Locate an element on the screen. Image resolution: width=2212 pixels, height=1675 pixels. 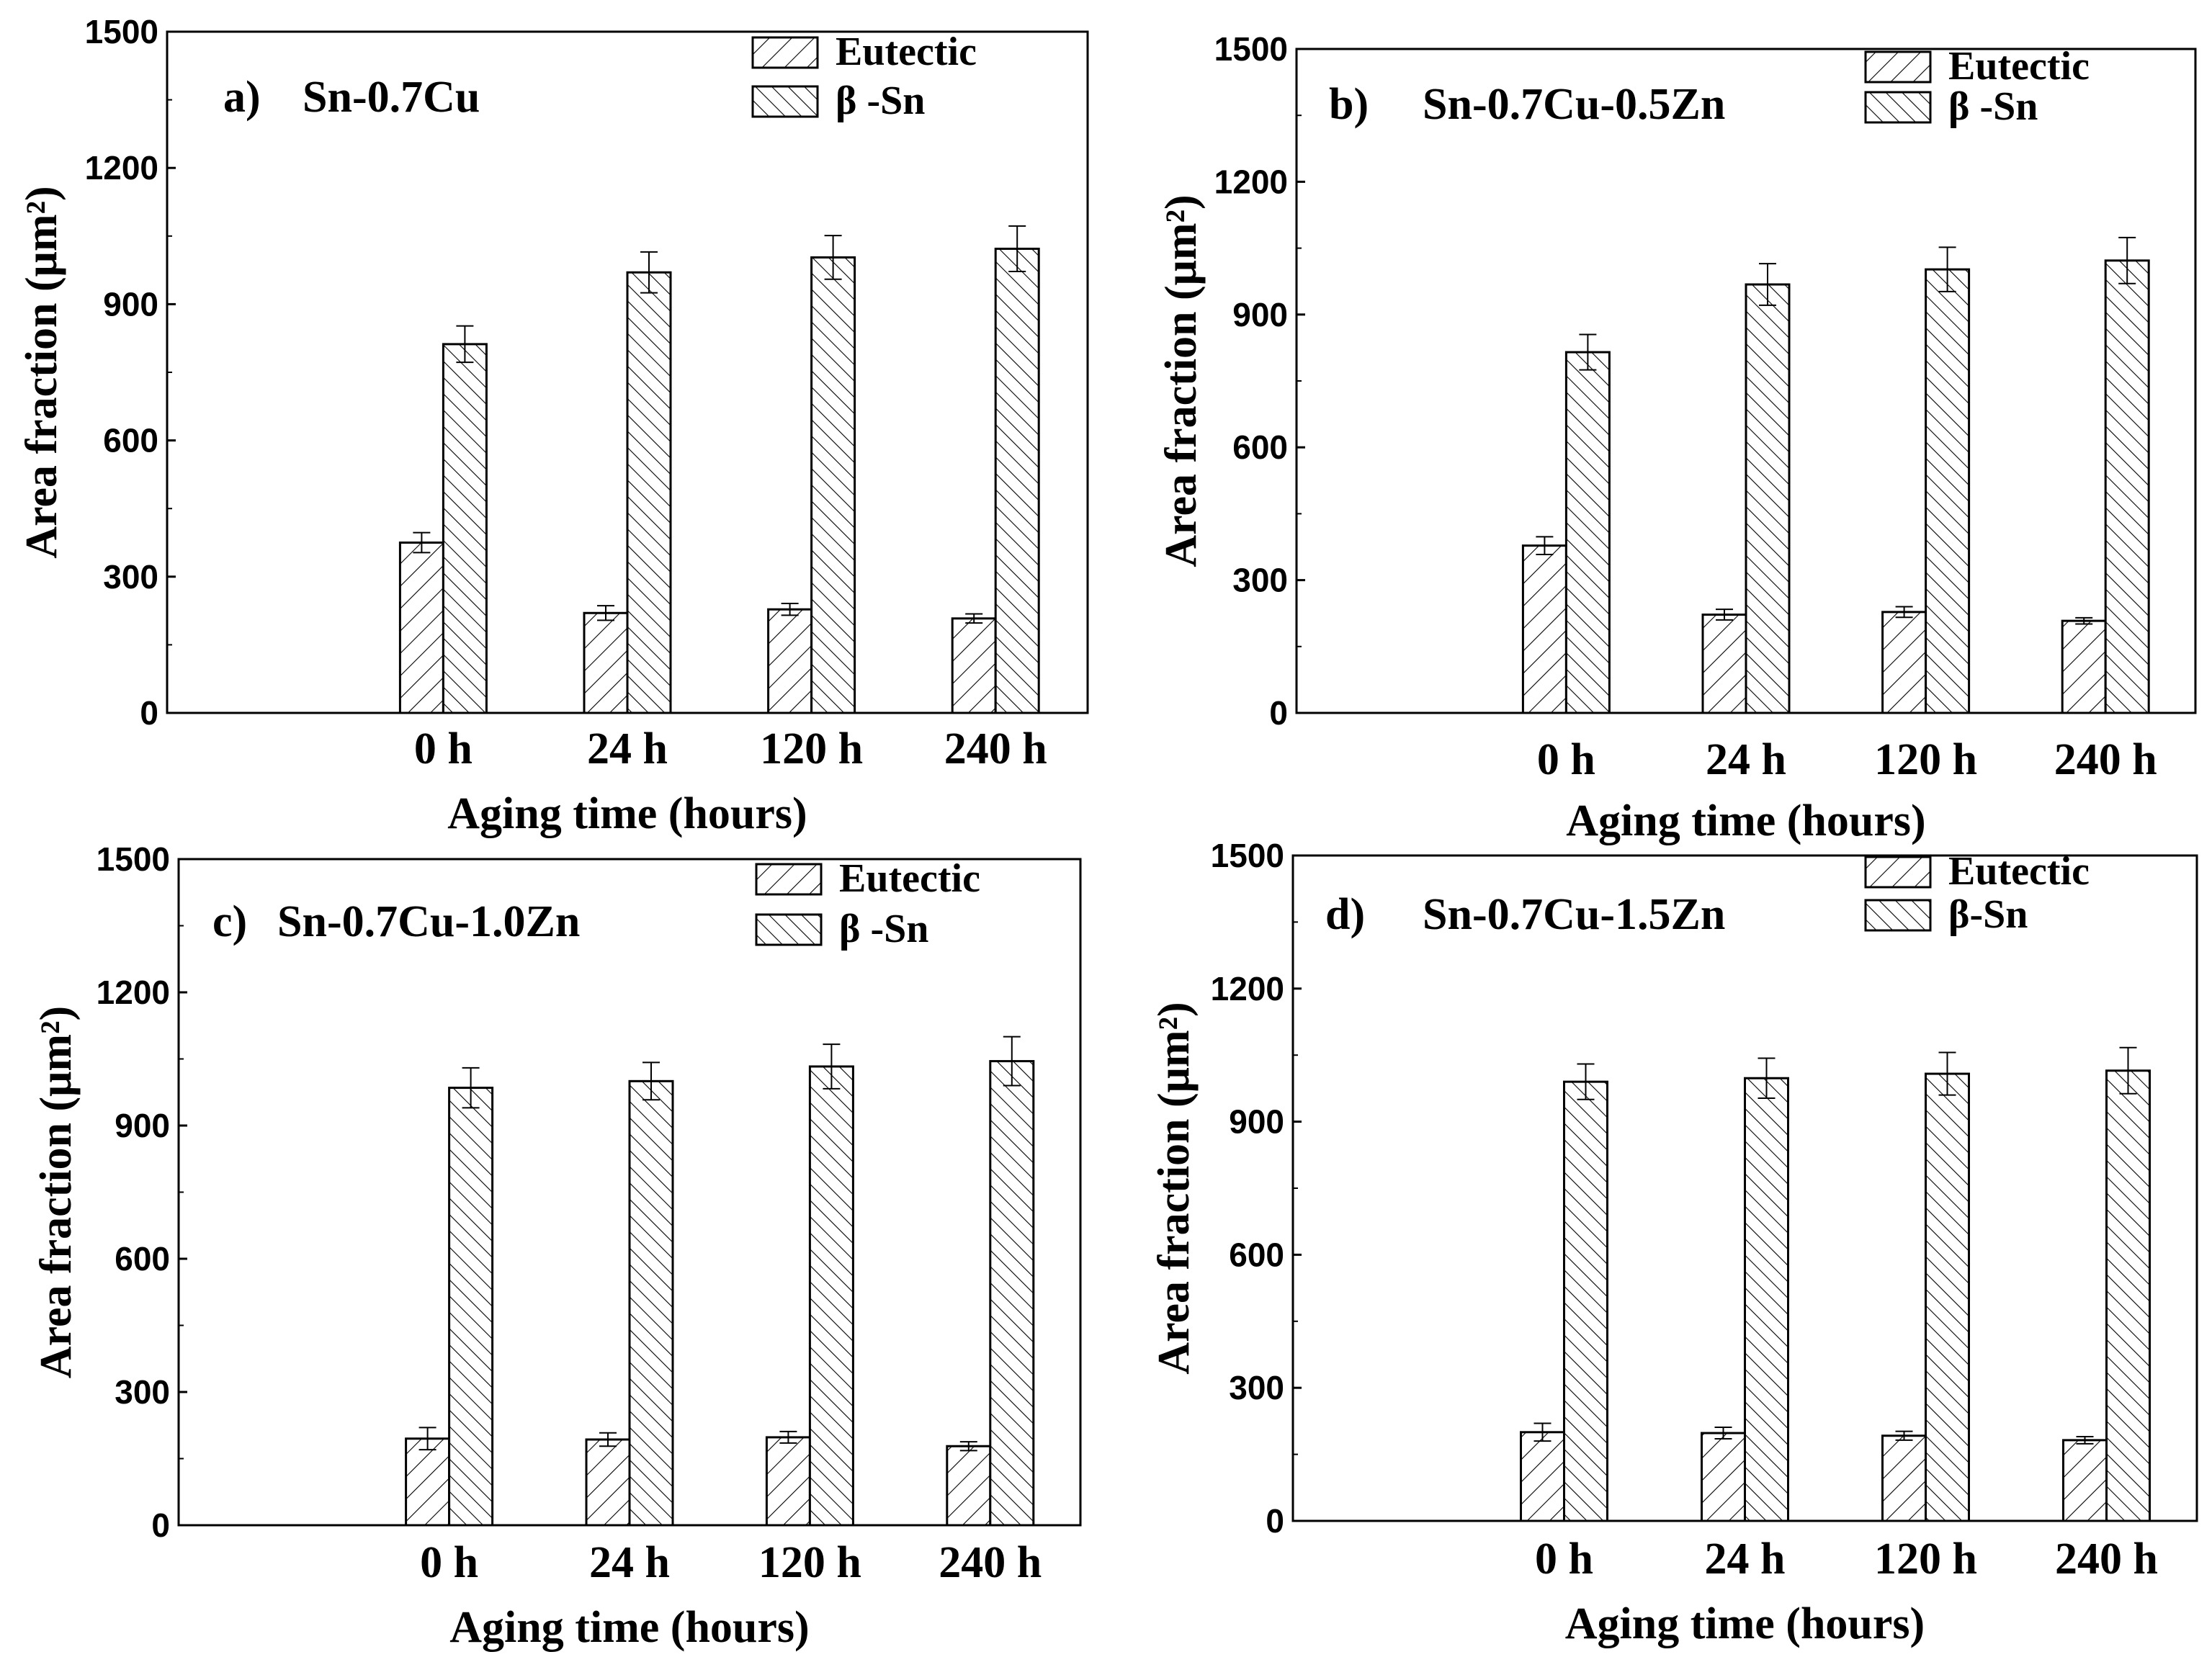
beta-sn-legend-label: β-Sn is located at coordinates (1988, 914).